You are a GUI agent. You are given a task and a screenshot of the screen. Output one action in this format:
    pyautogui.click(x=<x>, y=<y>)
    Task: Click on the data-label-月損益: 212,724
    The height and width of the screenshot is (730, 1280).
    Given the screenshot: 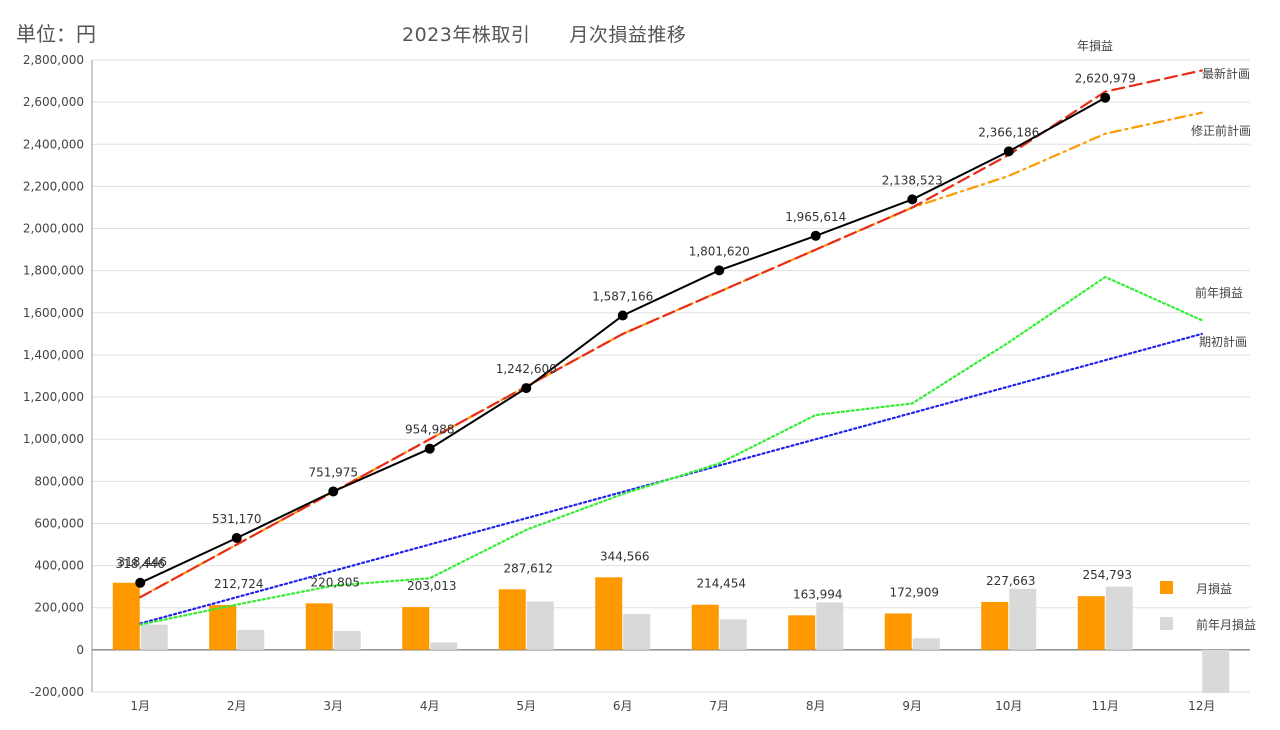 What is the action you would take?
    pyautogui.click(x=239, y=584)
    